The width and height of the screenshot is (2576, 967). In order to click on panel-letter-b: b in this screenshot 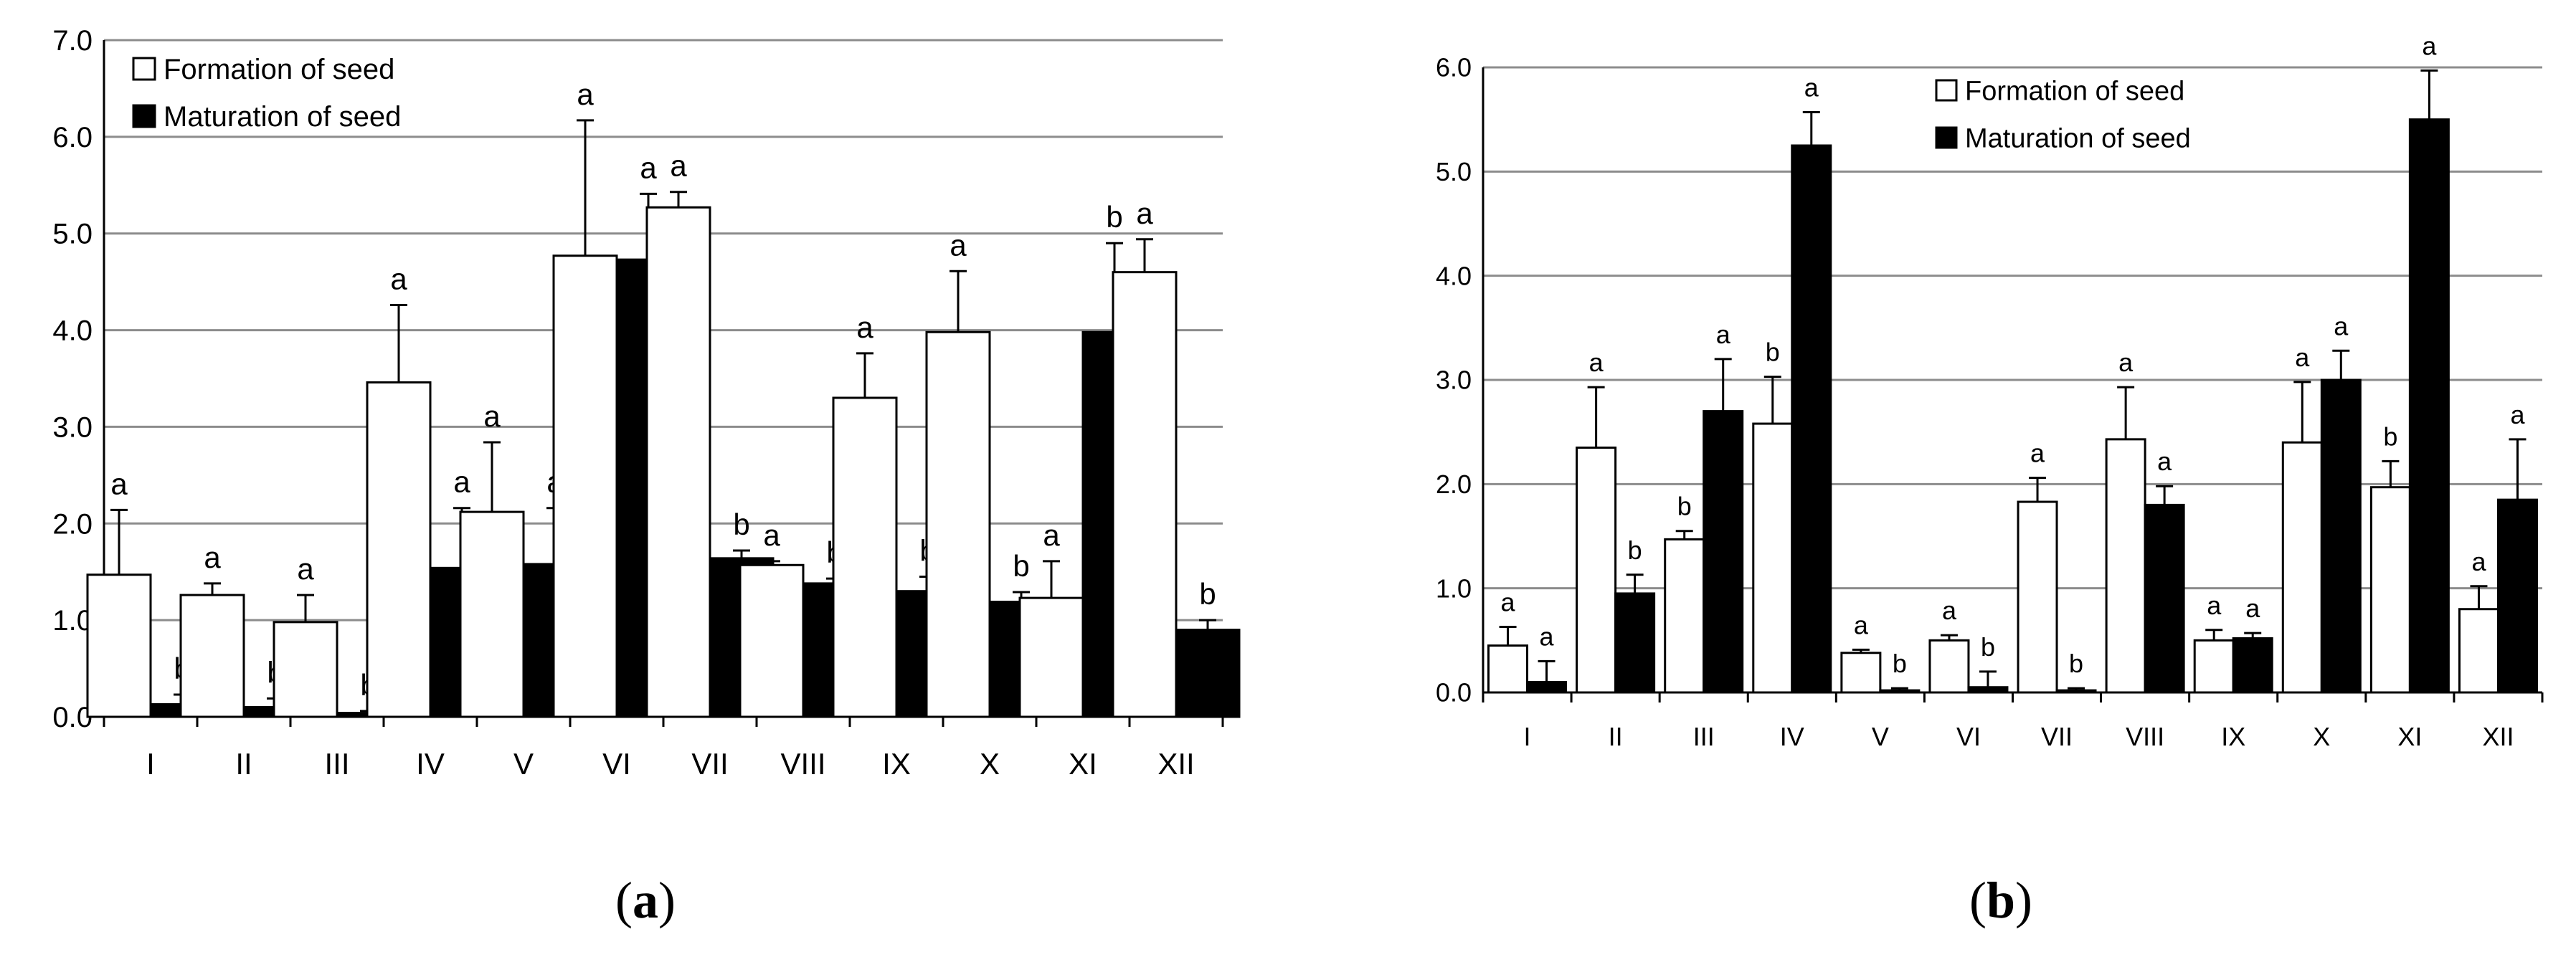, I will do `click(2001, 901)`.